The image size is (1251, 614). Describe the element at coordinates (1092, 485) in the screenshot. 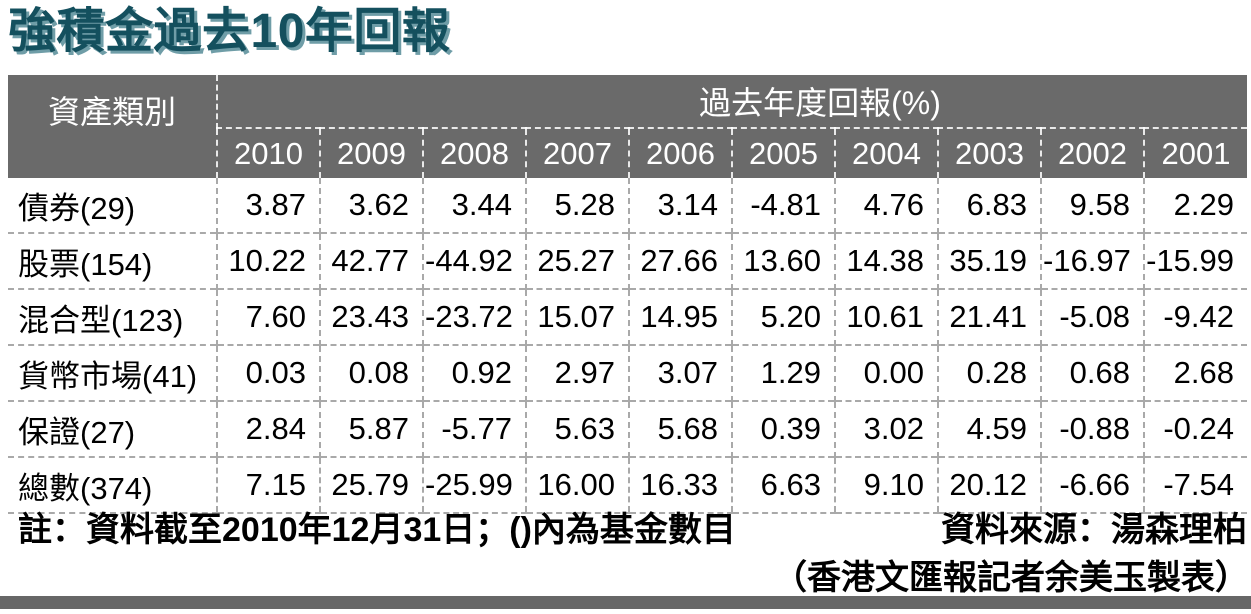

I see `value-cell: -6.66` at that location.